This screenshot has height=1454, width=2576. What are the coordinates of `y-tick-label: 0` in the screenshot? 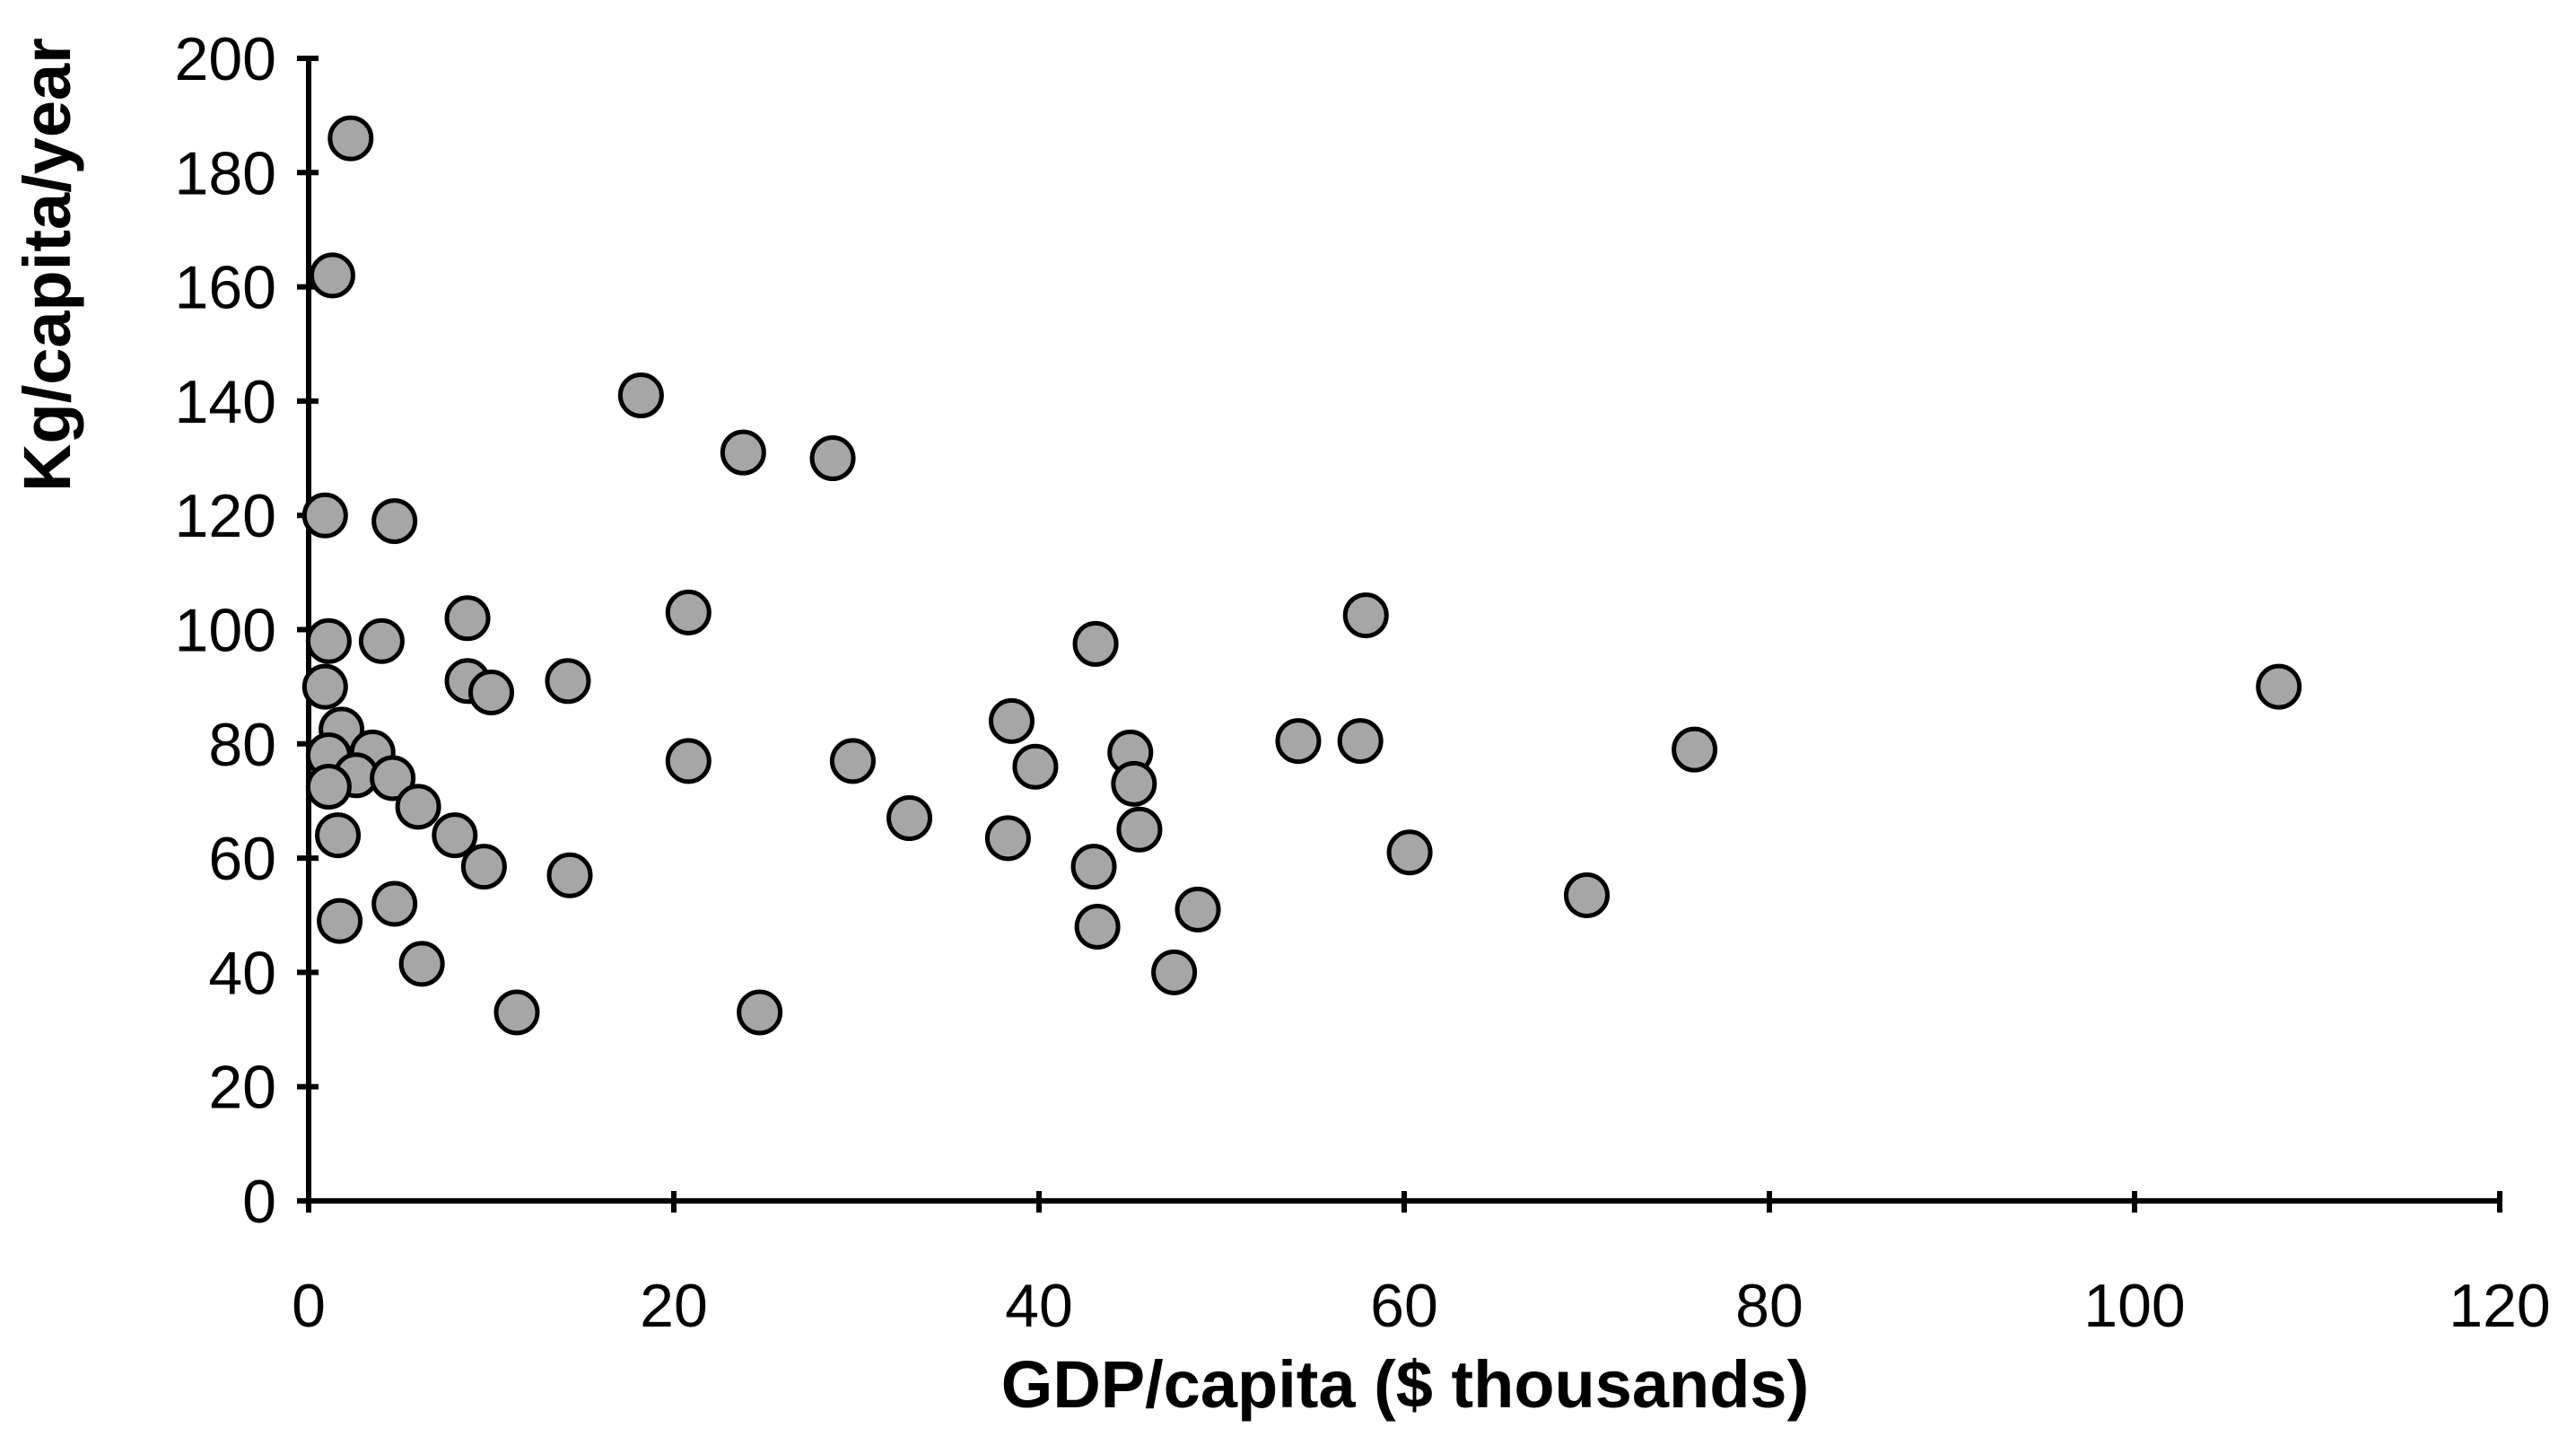 It's located at (259, 1202).